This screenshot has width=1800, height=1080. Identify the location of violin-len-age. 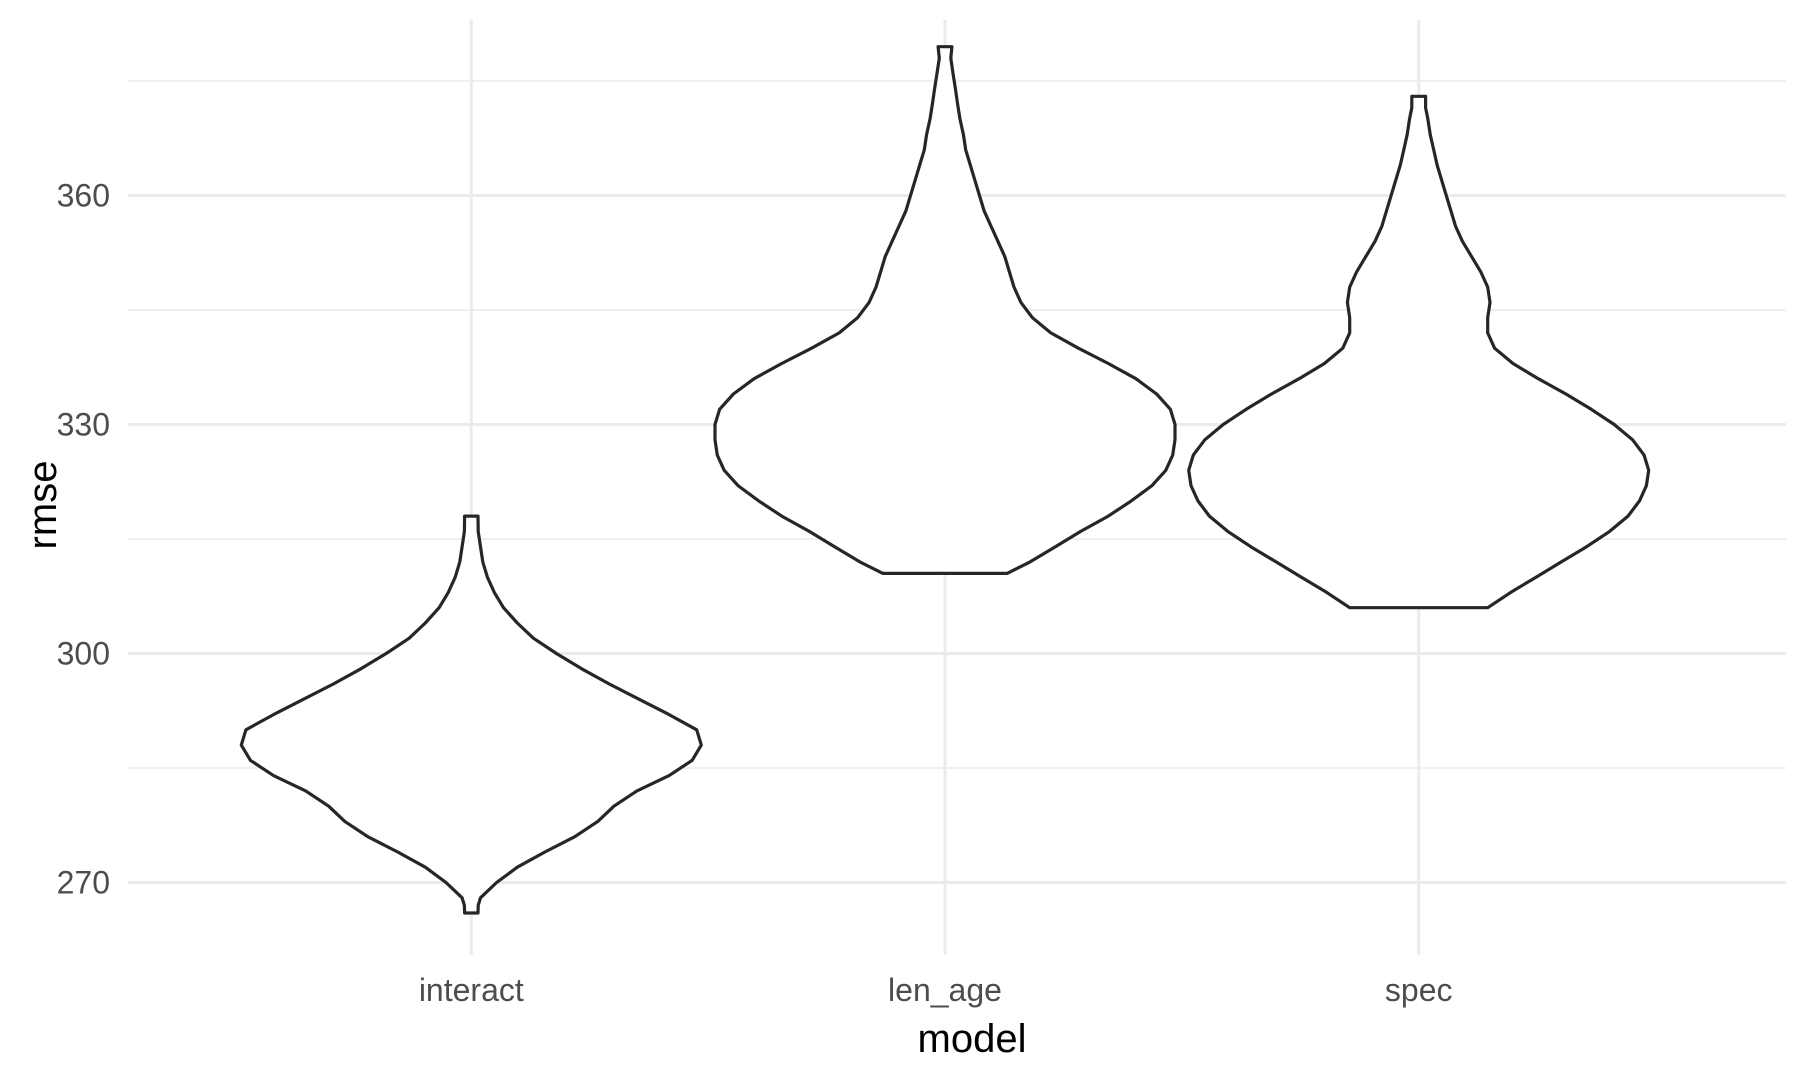
(945, 310).